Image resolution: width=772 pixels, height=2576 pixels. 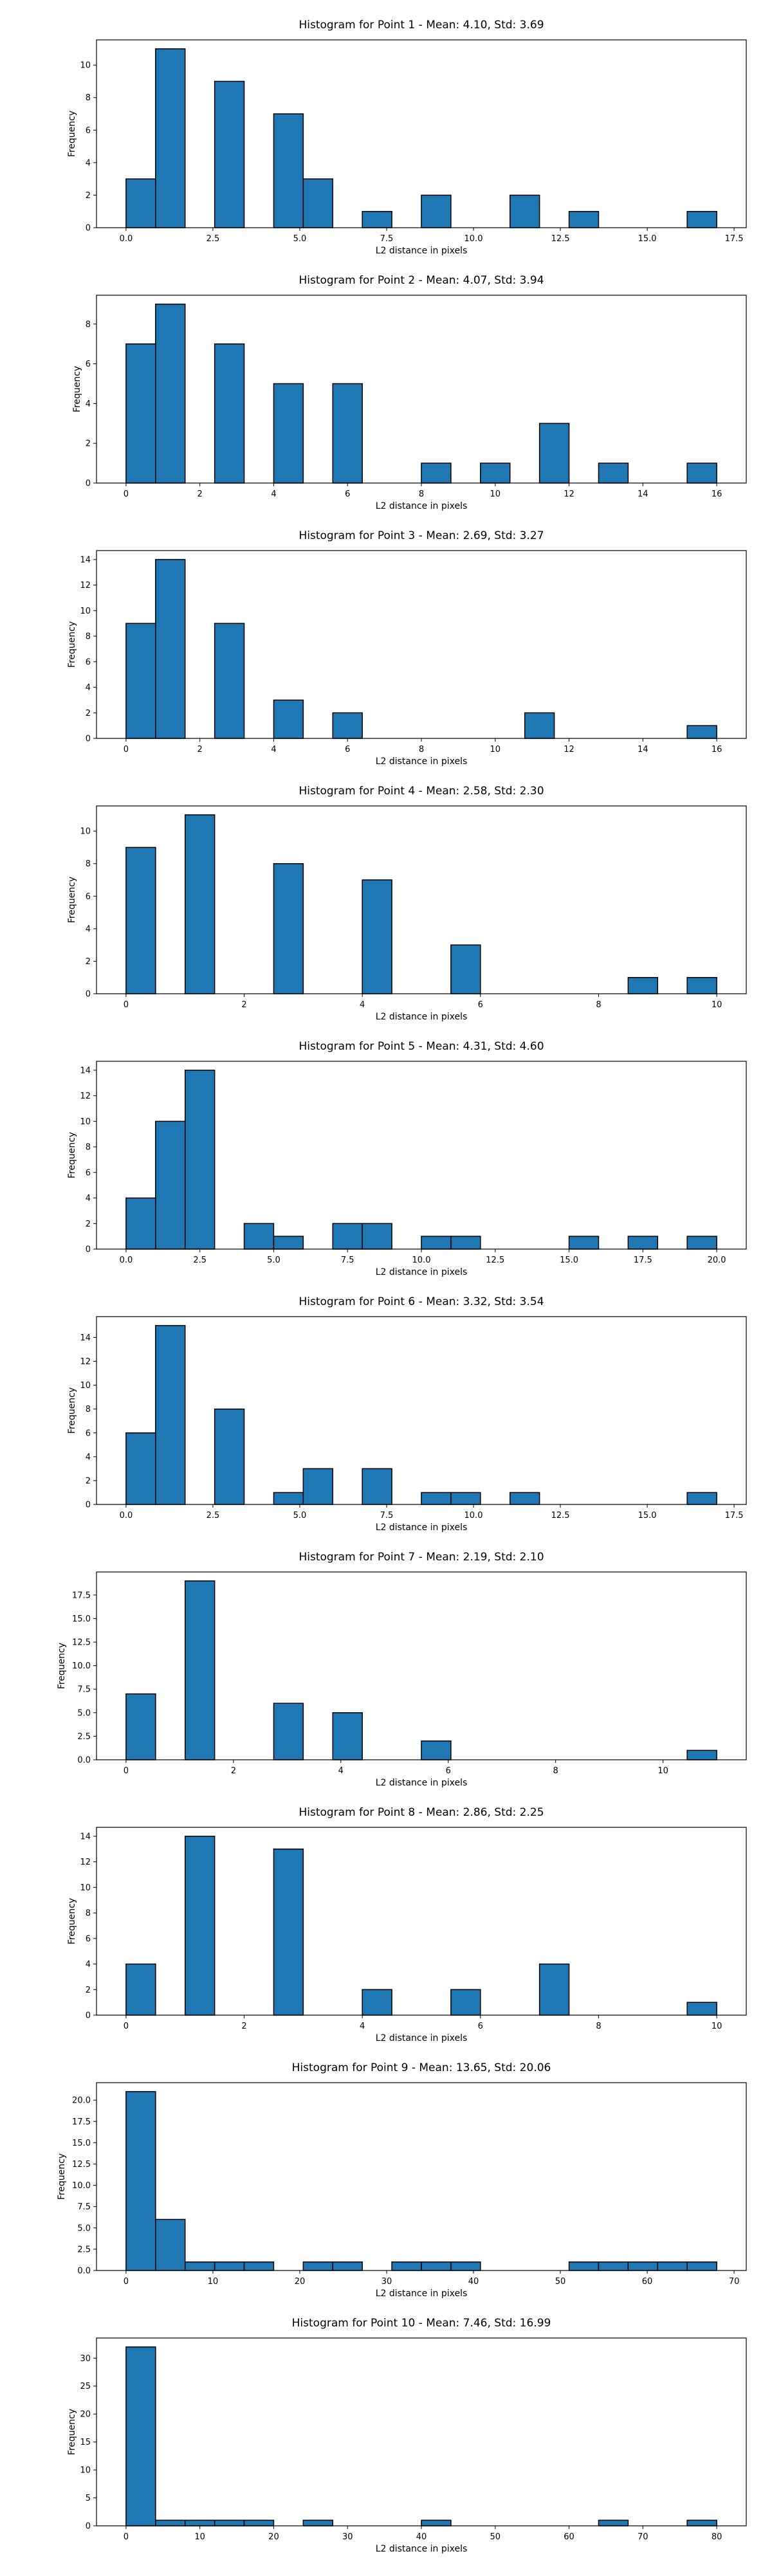 I want to click on y-tick-label: 15.0, so click(x=81, y=1619).